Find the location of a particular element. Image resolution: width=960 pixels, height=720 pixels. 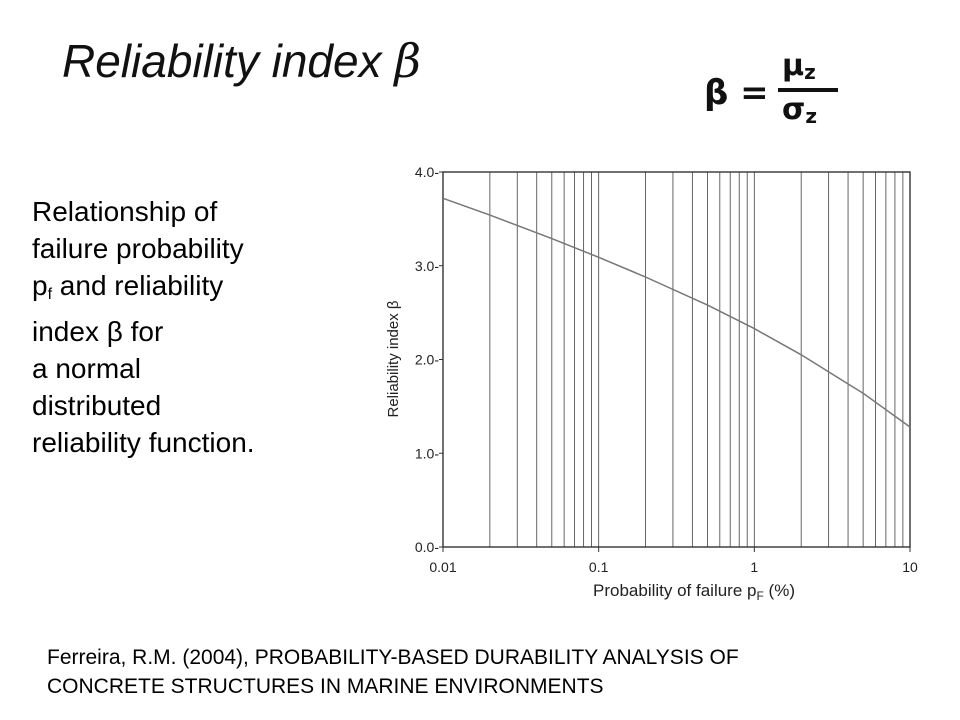

formula-numerator: μz is located at coordinates (799, 66).